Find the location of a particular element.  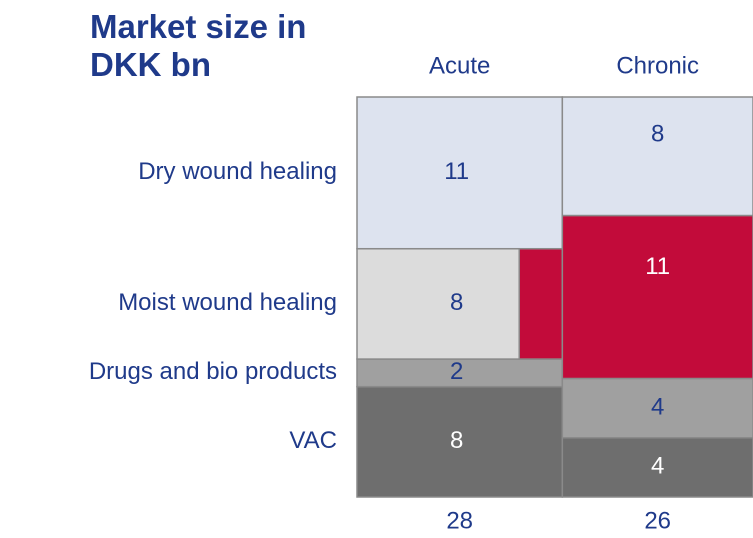

highlight-sliver is located at coordinates (541, 303).